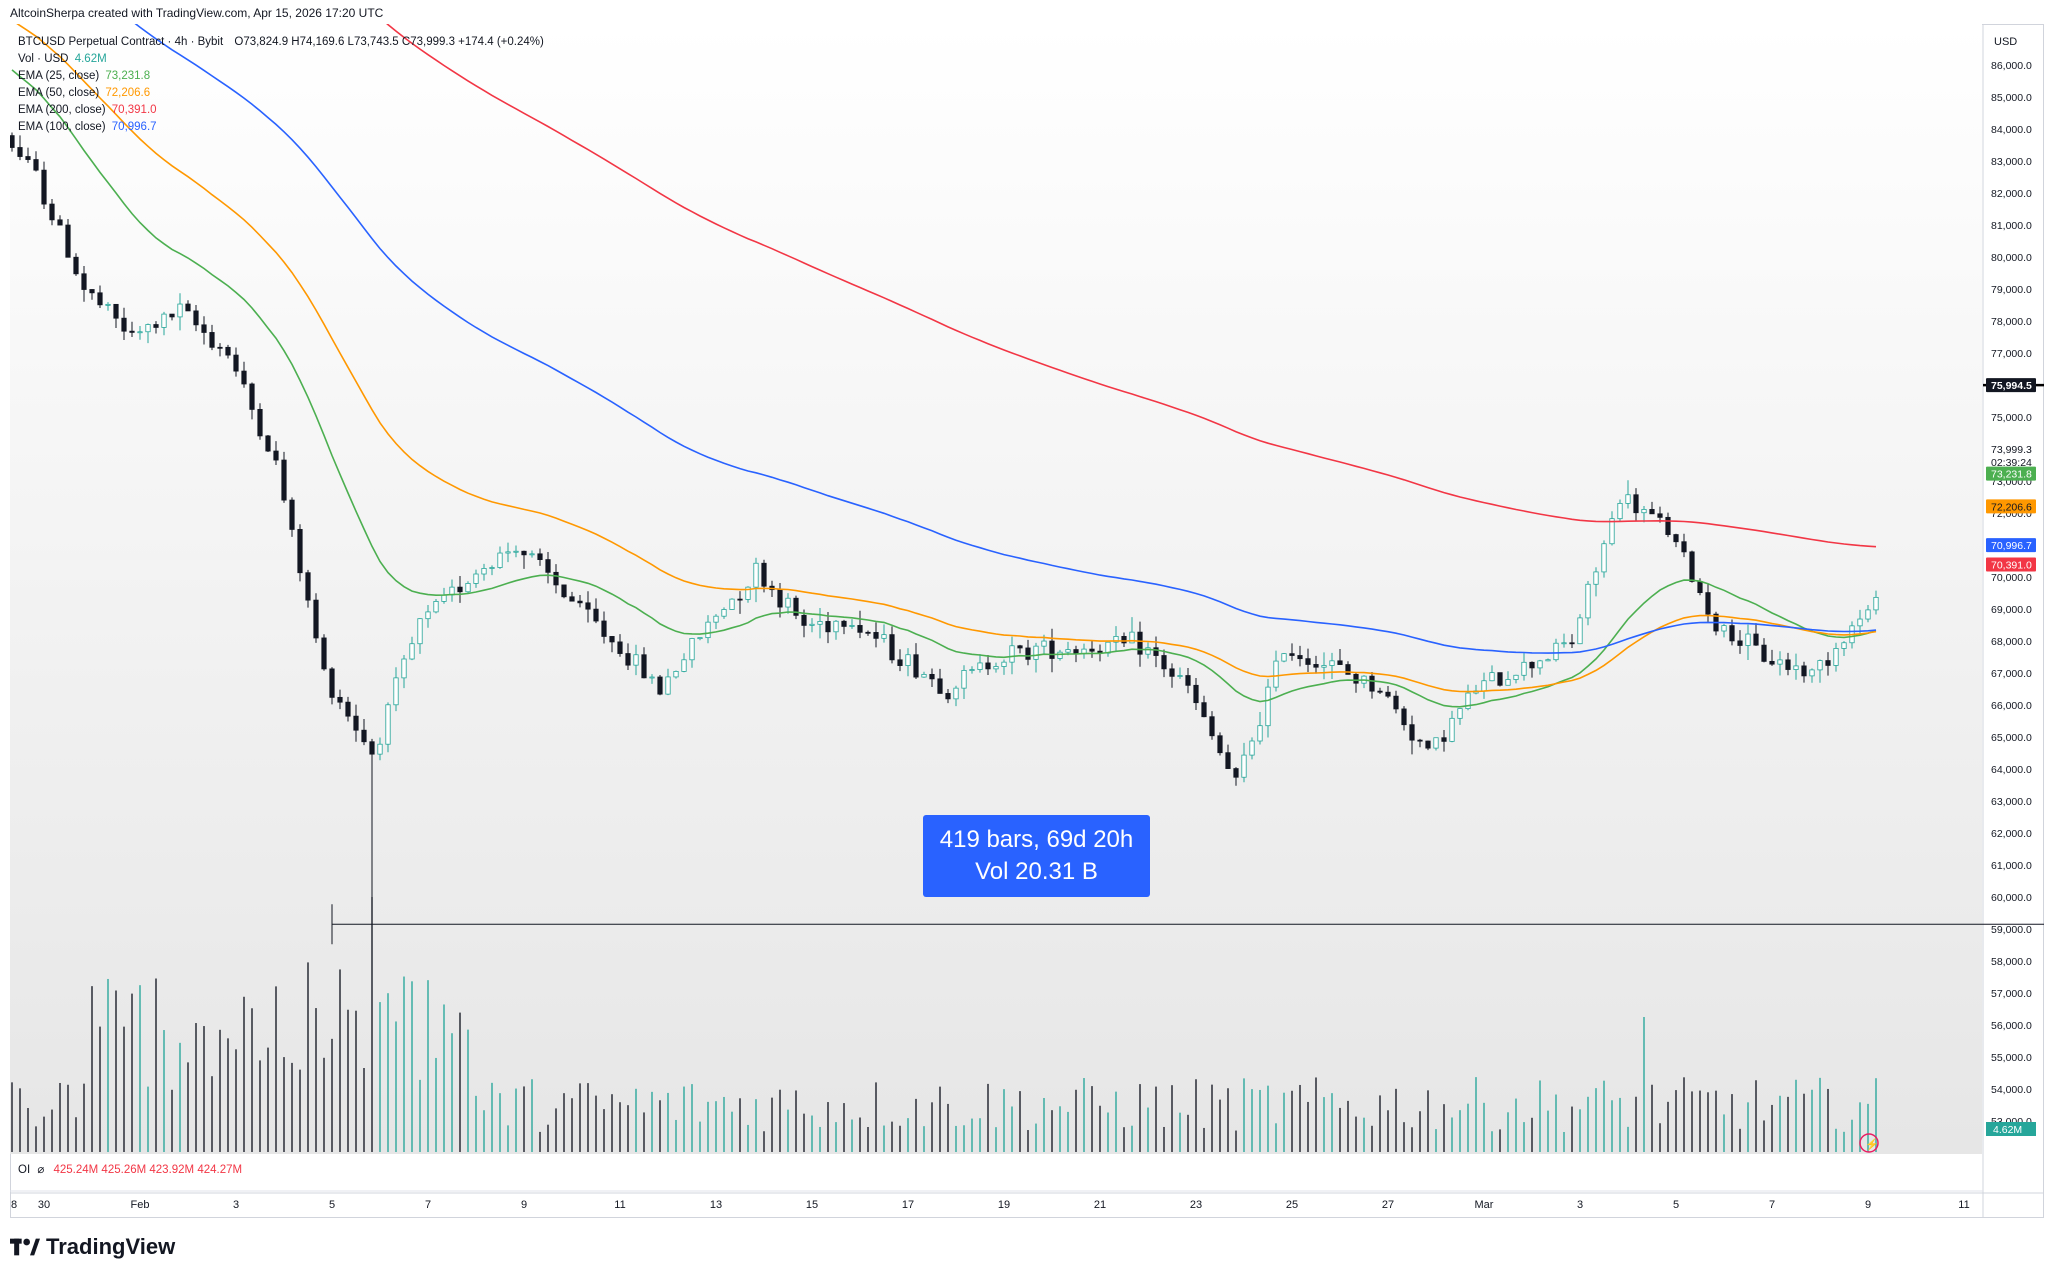 The width and height of the screenshot is (2054, 1277). Describe the element at coordinates (281, 110) in the screenshot. I see `legend-ema200-row: EMA (200, close) 70,391.0` at that location.